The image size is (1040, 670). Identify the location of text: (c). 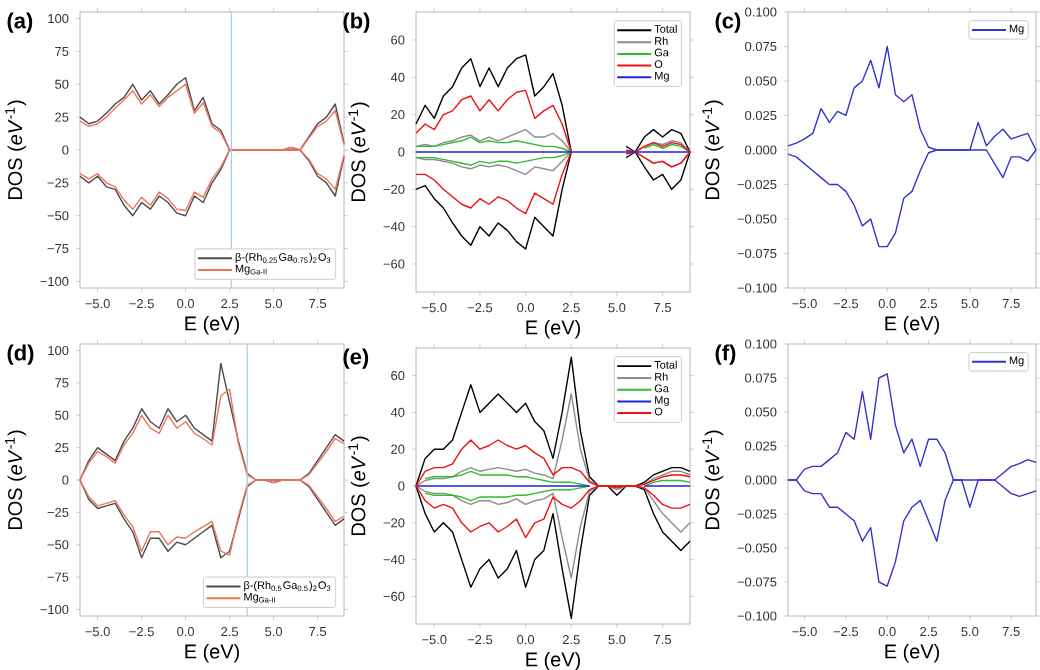
(728, 22).